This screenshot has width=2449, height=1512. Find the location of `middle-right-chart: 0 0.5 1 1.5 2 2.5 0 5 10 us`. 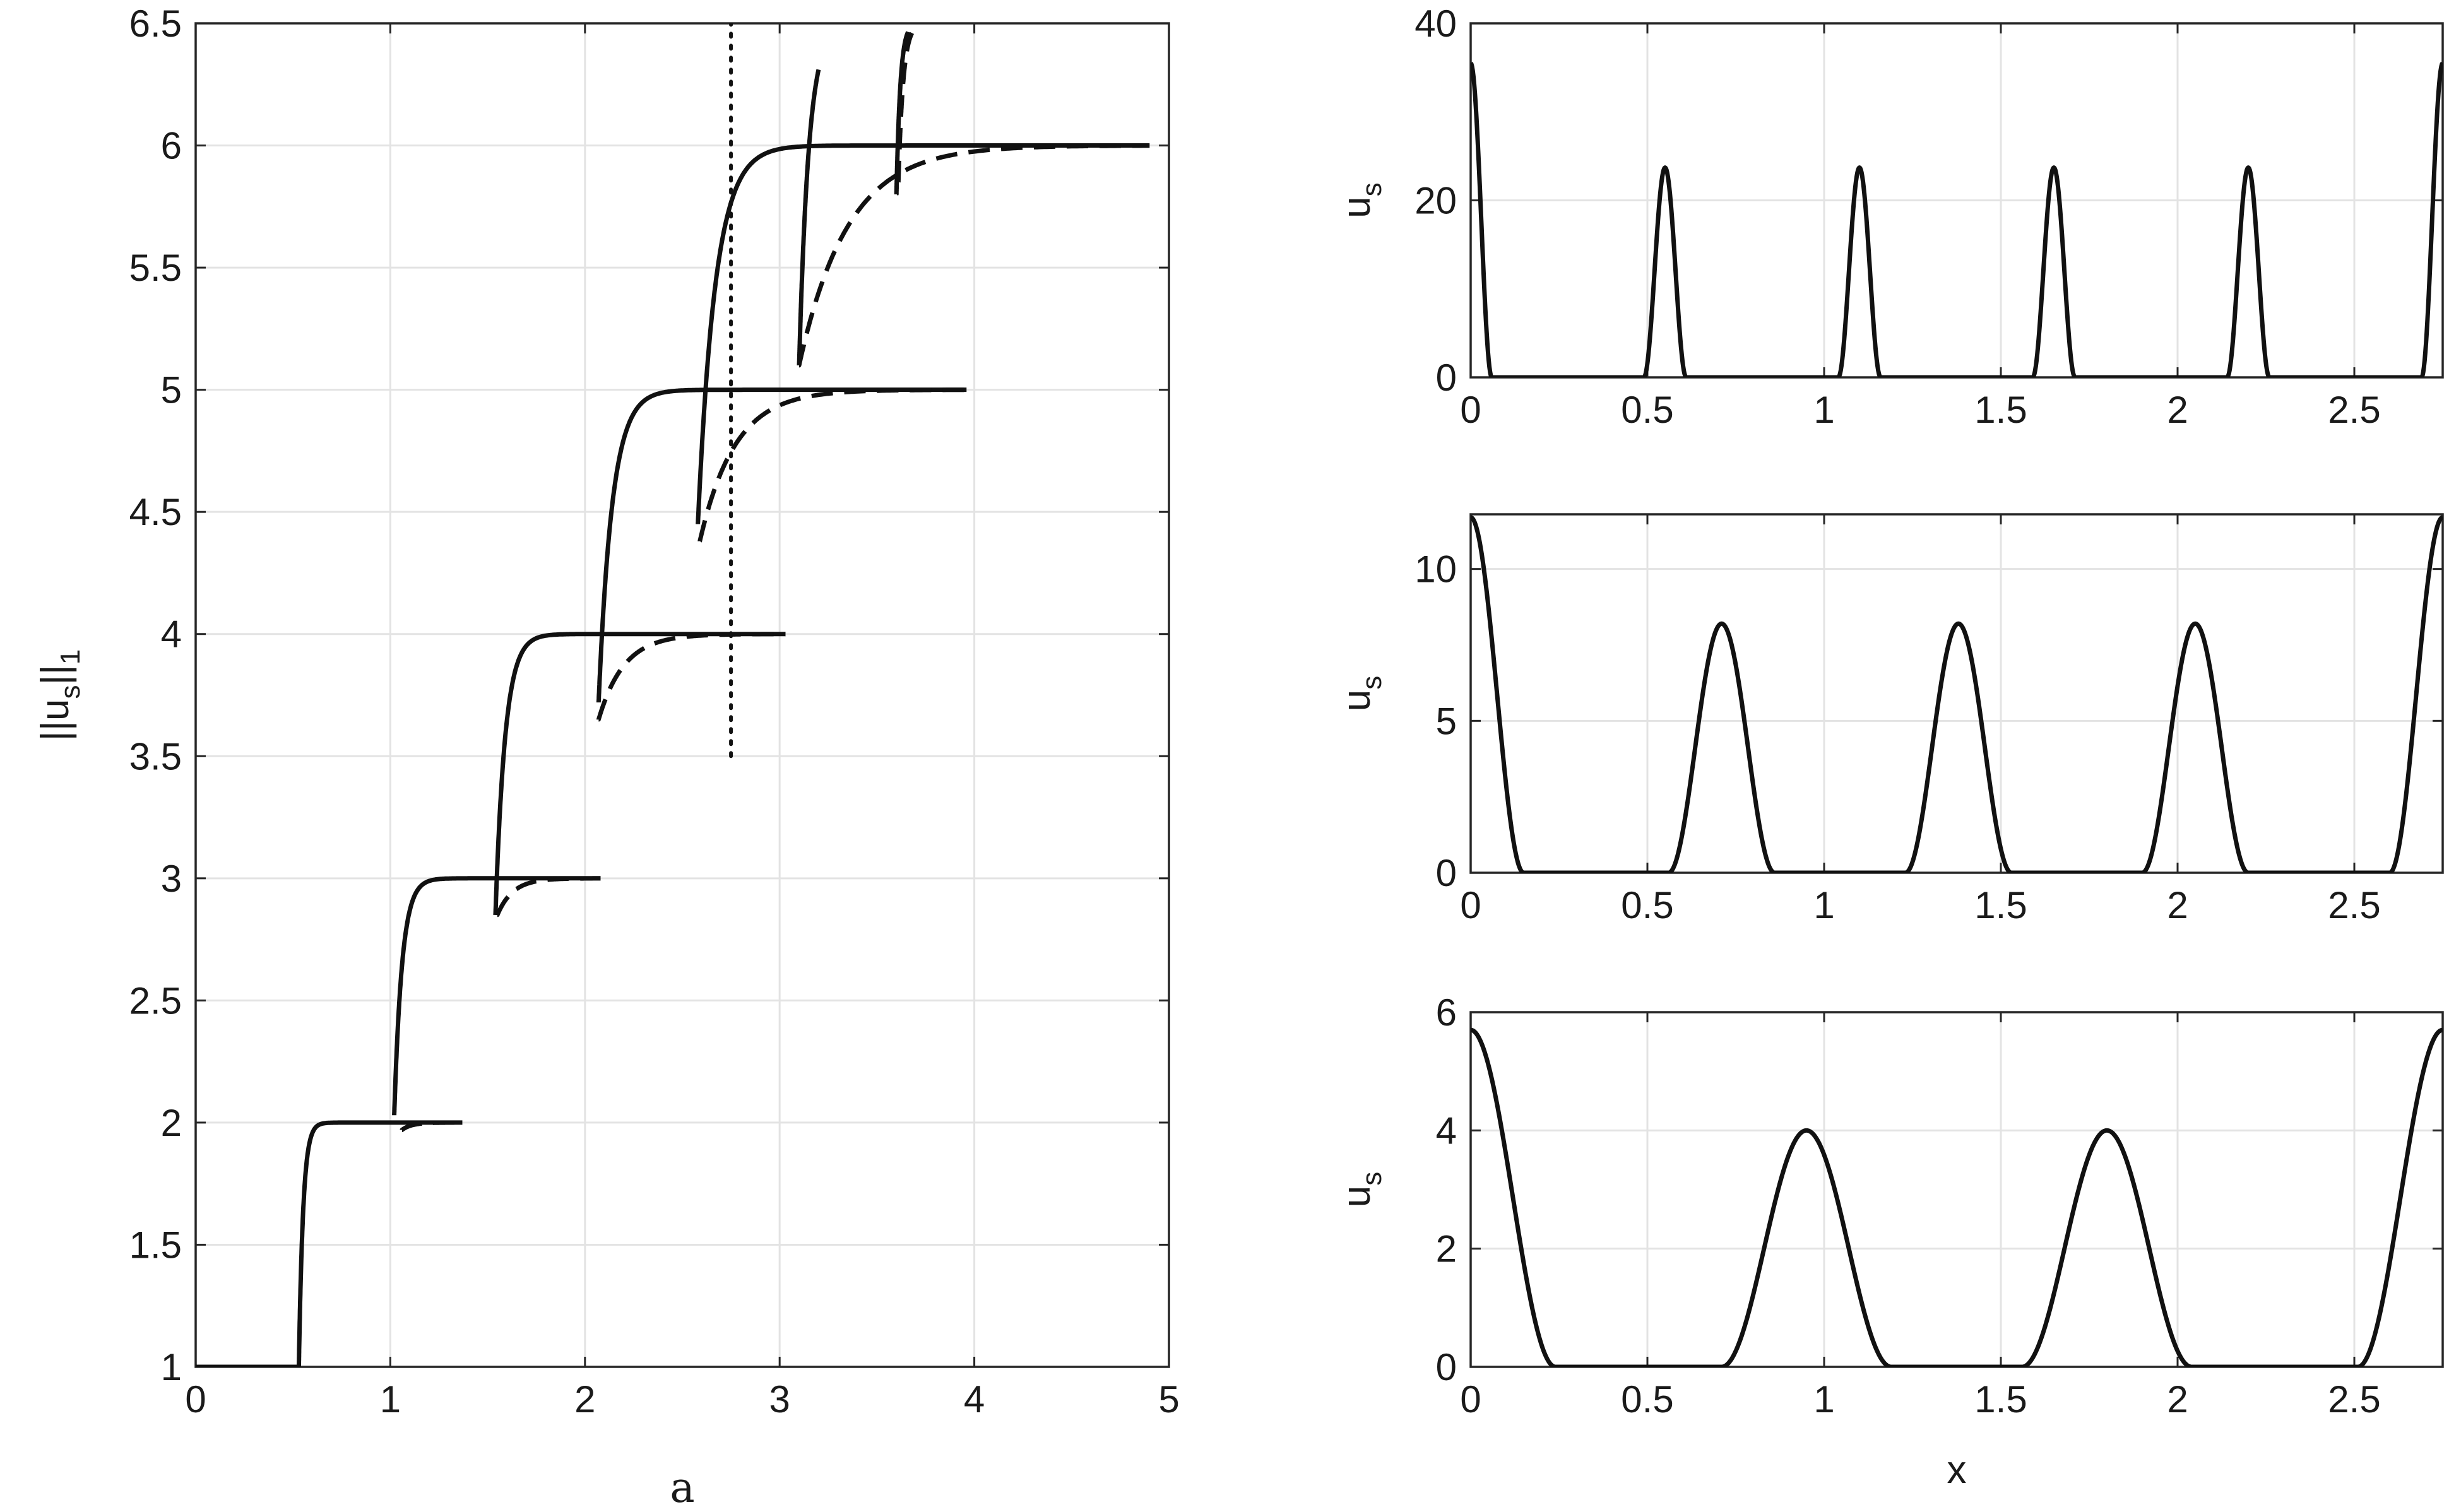

middle-right-chart: 0 0.5 1 1.5 2 2.5 0 5 10 us is located at coordinates (1889, 719).